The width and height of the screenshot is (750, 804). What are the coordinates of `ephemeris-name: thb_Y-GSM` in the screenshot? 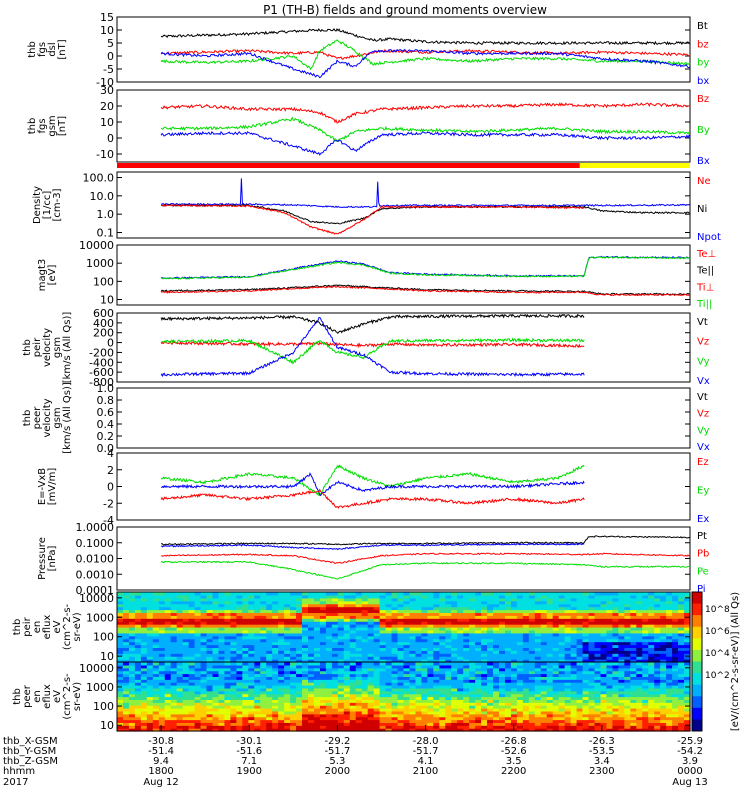 It's located at (29, 751).